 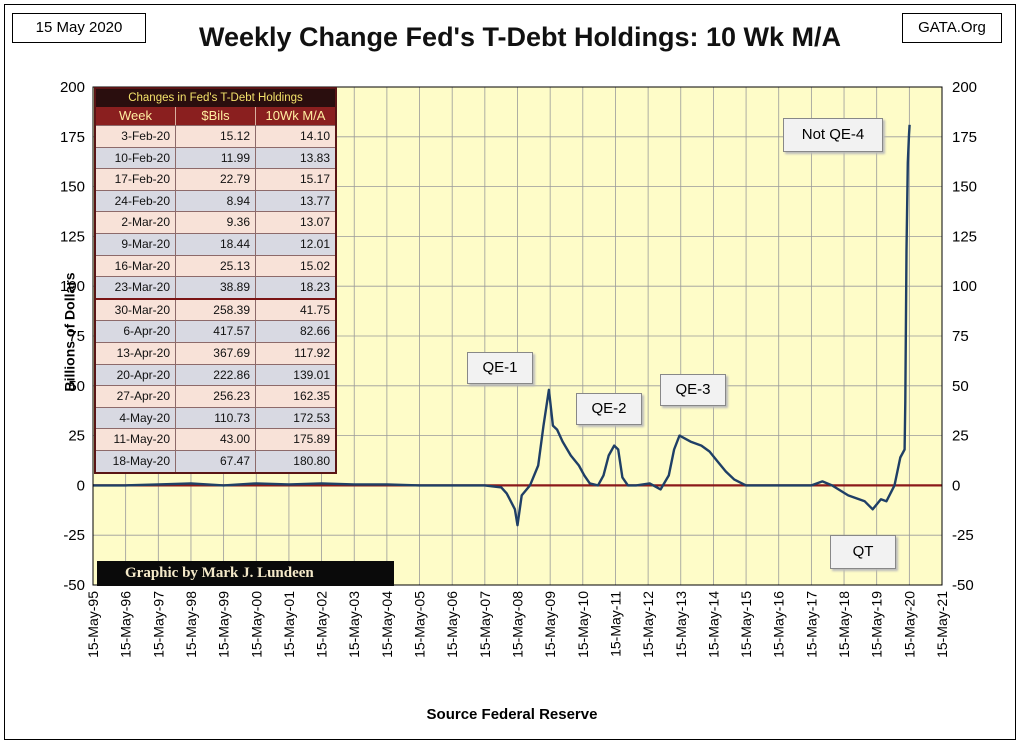 What do you see at coordinates (713, 624) in the screenshot?
I see `x-tick-label: 15-May-14` at bounding box center [713, 624].